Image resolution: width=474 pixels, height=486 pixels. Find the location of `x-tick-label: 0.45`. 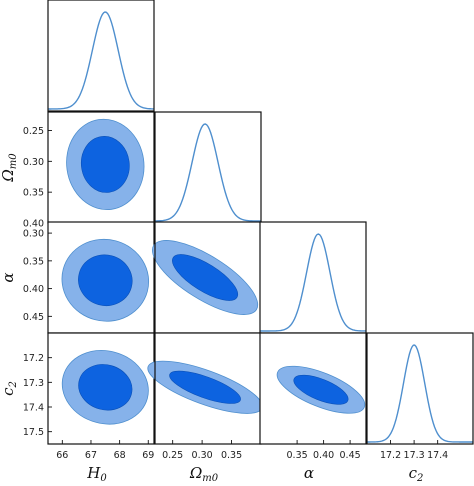

x-tick-label: 0.45 is located at coordinates (350, 455).